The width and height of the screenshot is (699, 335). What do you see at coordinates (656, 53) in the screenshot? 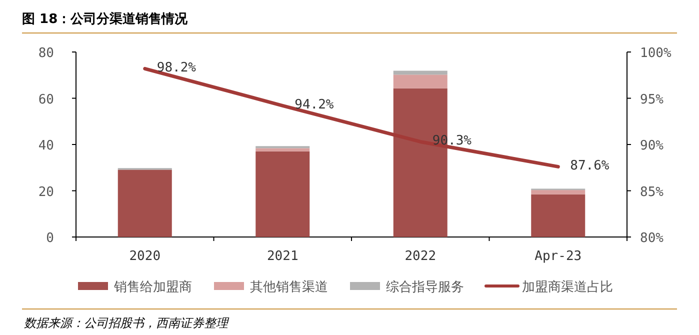
I see `y2-tick-label: 100%` at bounding box center [656, 53].